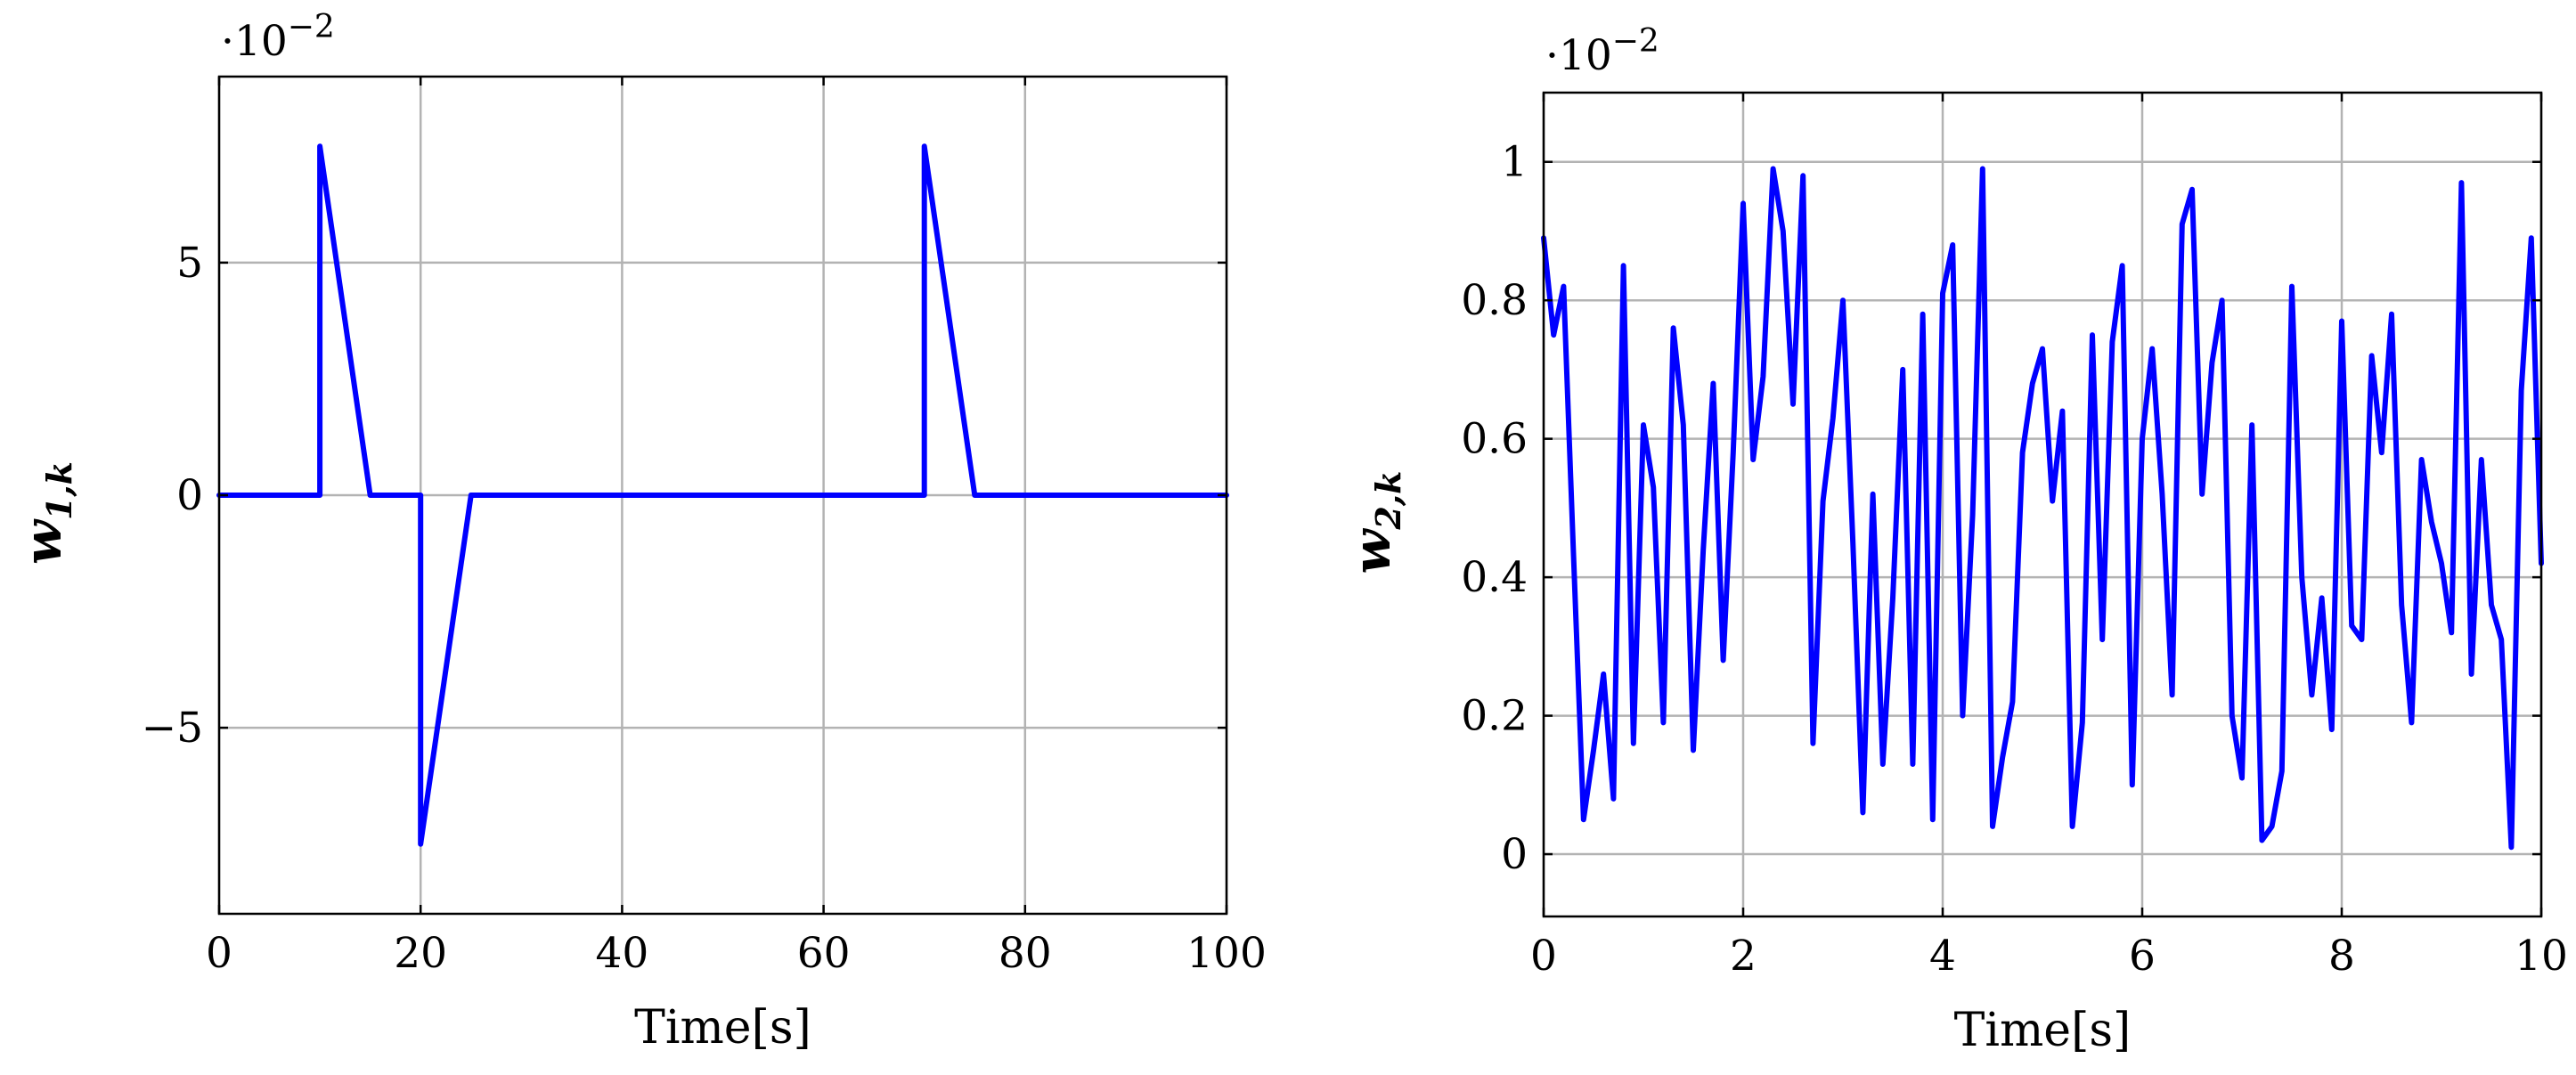 The image size is (2576, 1075). I want to click on y-axis-title: w1,k, so click(46, 513).